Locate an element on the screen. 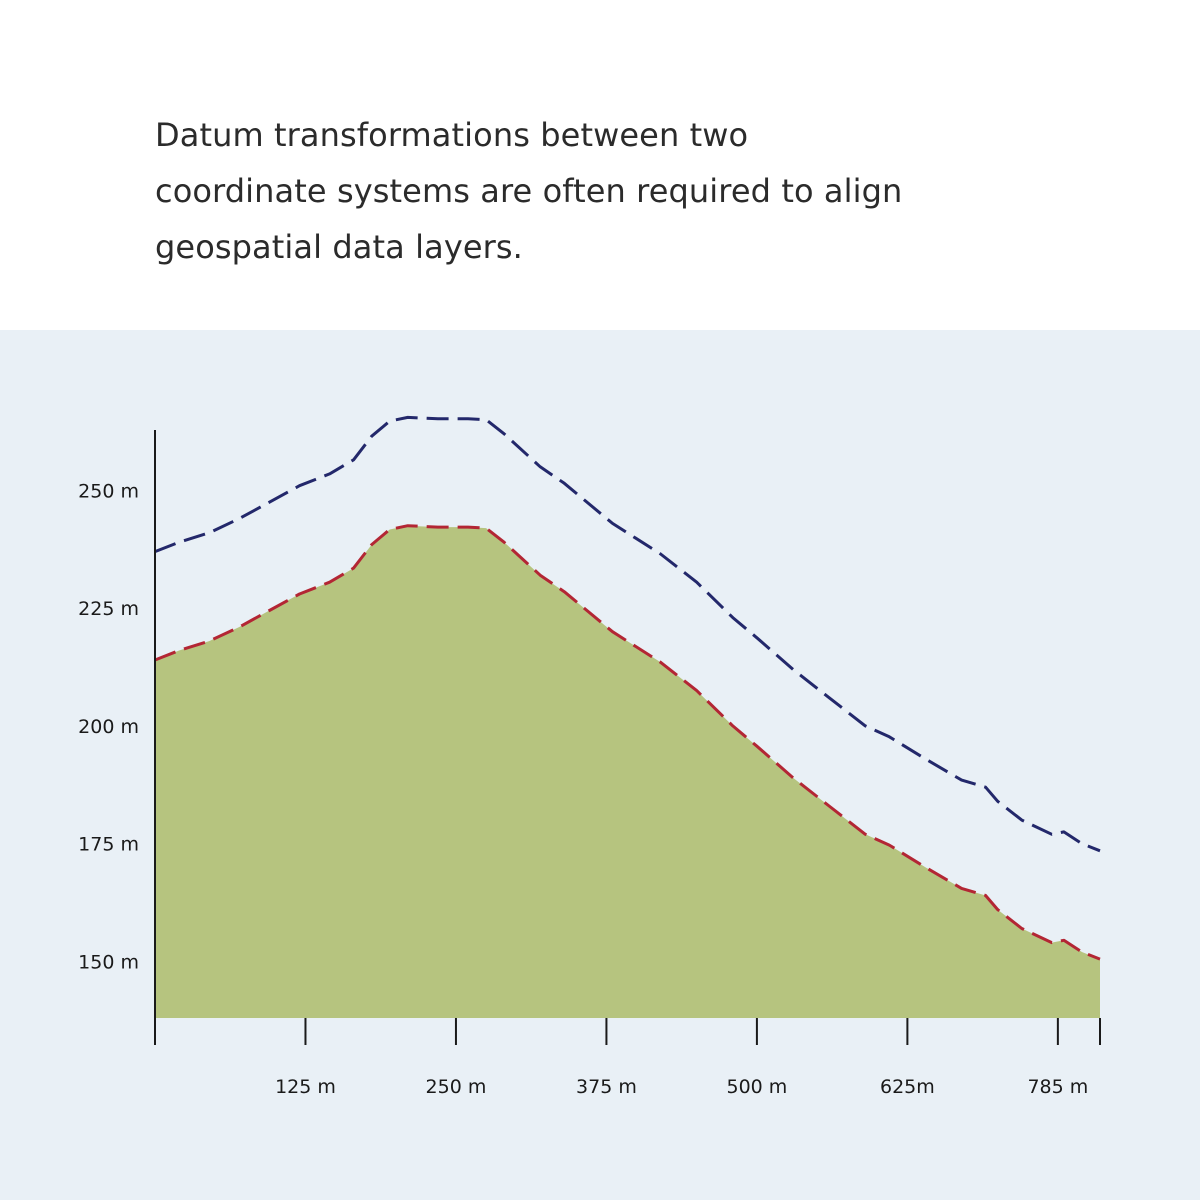  y-tick-label: 150 m is located at coordinates (108, 962).